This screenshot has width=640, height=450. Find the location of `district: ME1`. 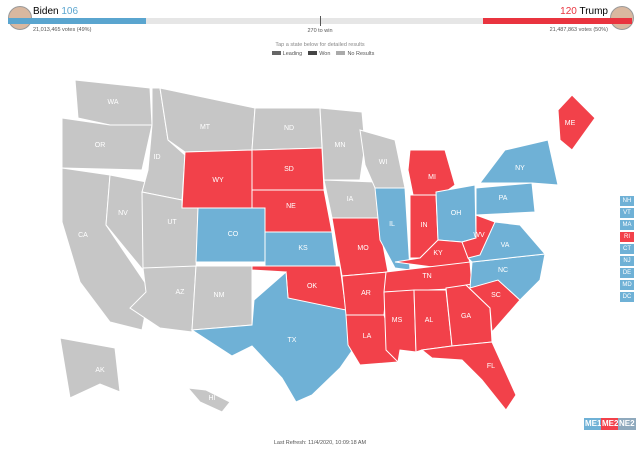

district: ME1 is located at coordinates (593, 424).